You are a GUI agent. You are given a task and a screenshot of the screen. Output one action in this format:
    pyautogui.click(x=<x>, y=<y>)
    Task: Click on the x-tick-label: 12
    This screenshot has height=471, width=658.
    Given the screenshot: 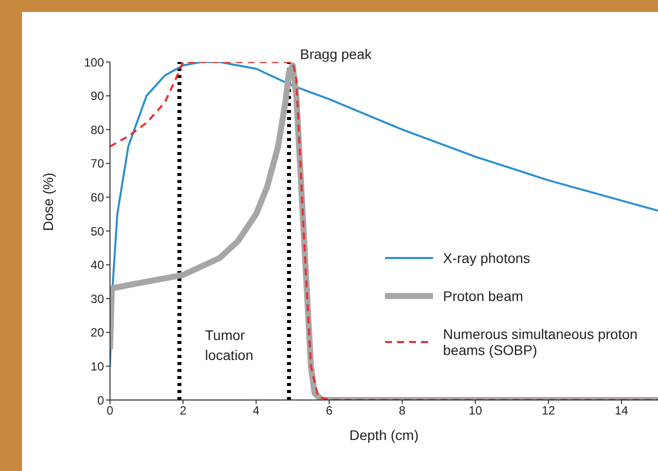 What is the action you would take?
    pyautogui.click(x=549, y=411)
    